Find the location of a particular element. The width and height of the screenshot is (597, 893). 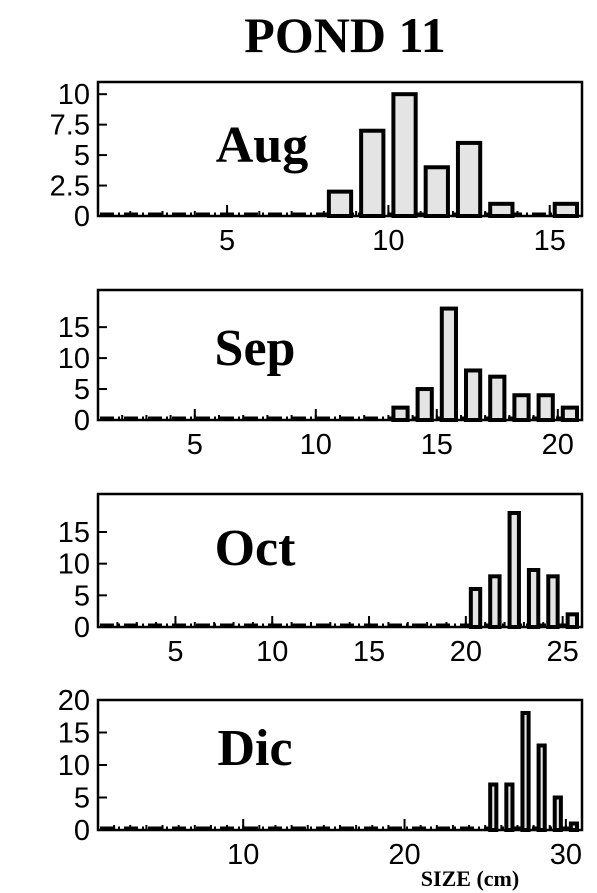

x-axis-label: SIZE (cm) is located at coordinates (470, 878).